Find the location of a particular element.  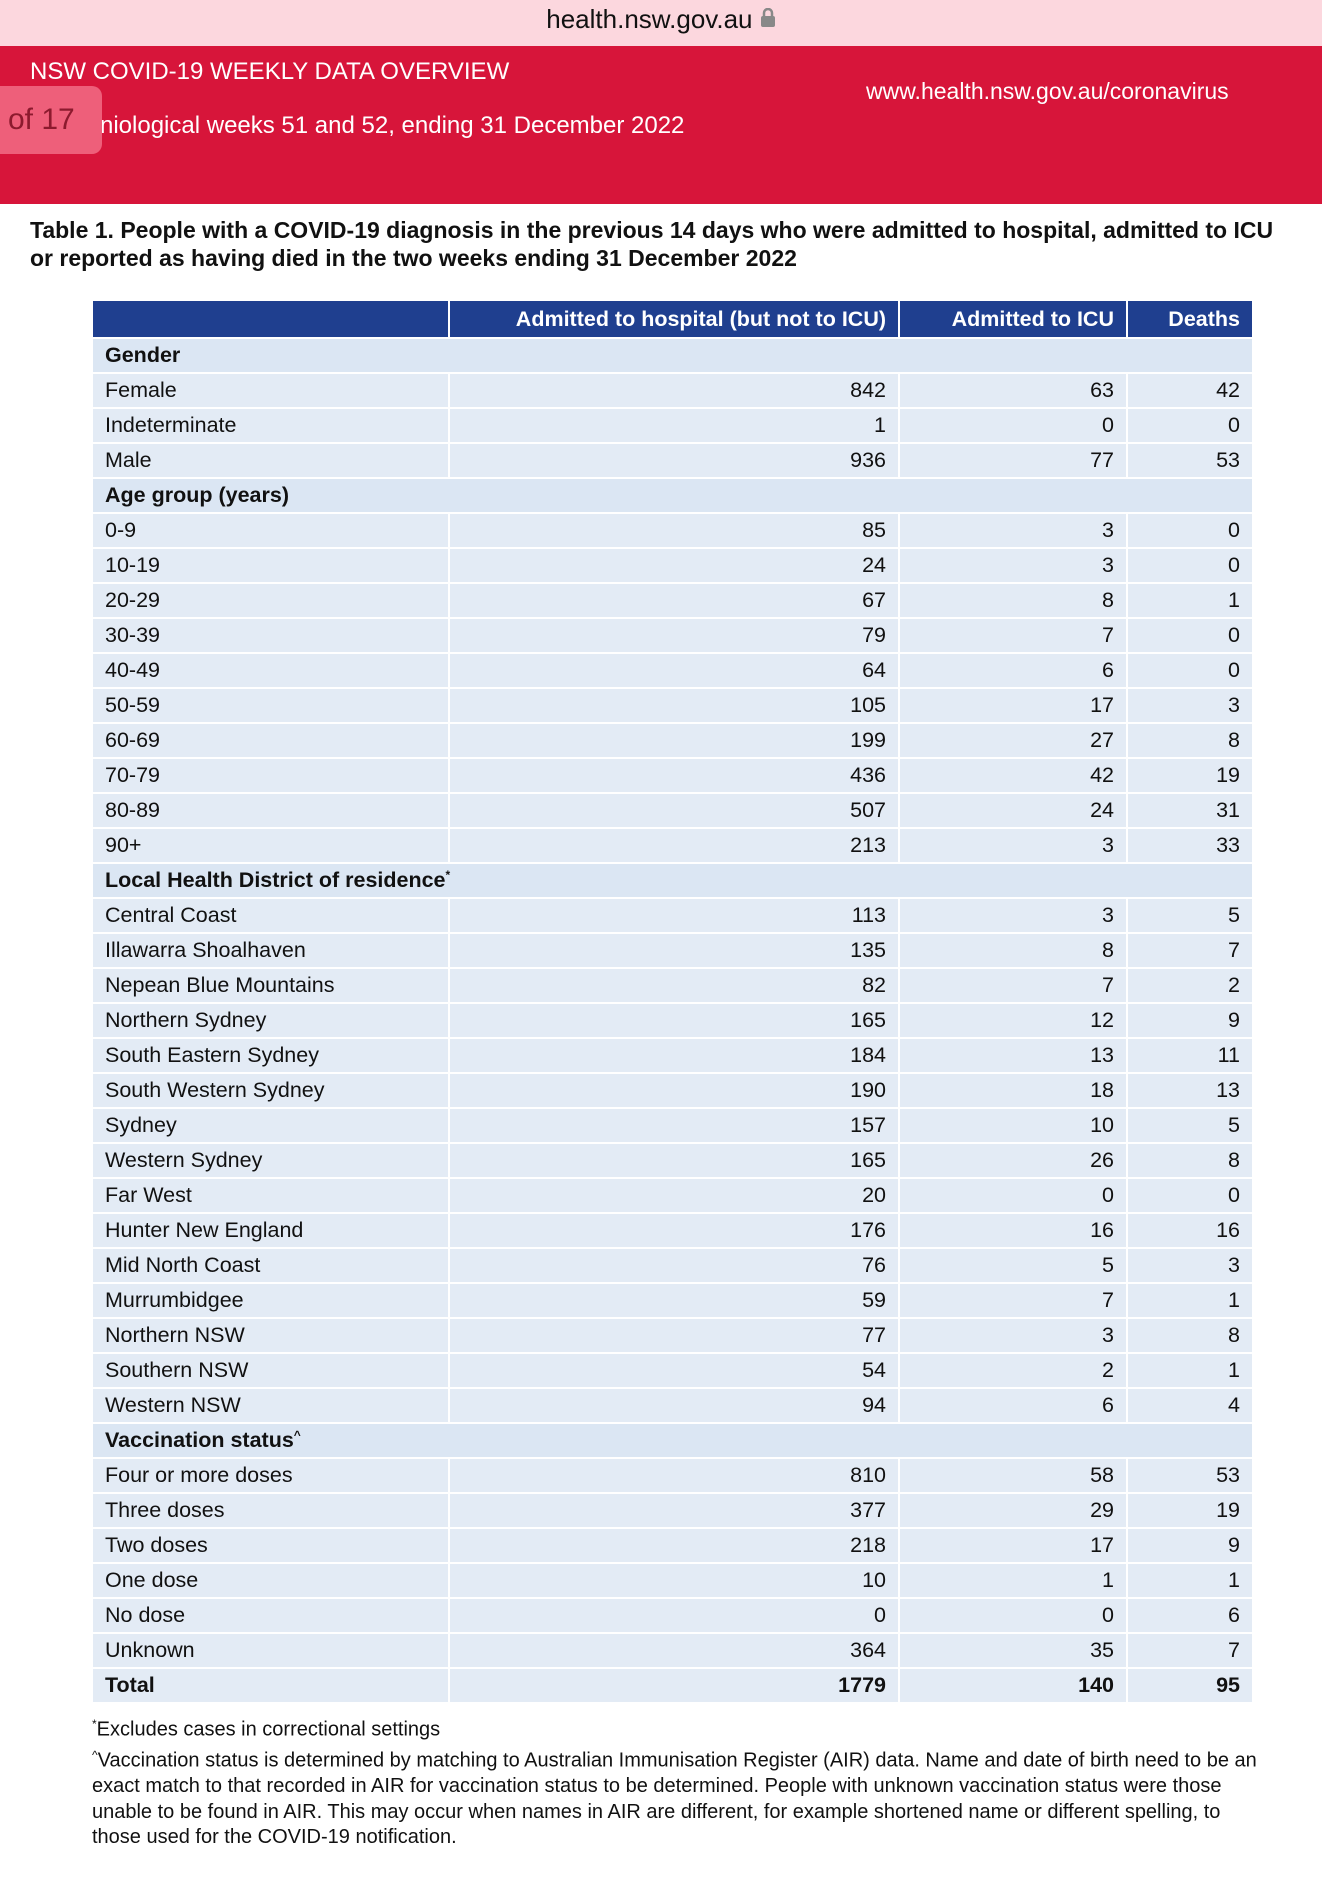

data-row: 10-19 24 3 0 is located at coordinates (672, 565).